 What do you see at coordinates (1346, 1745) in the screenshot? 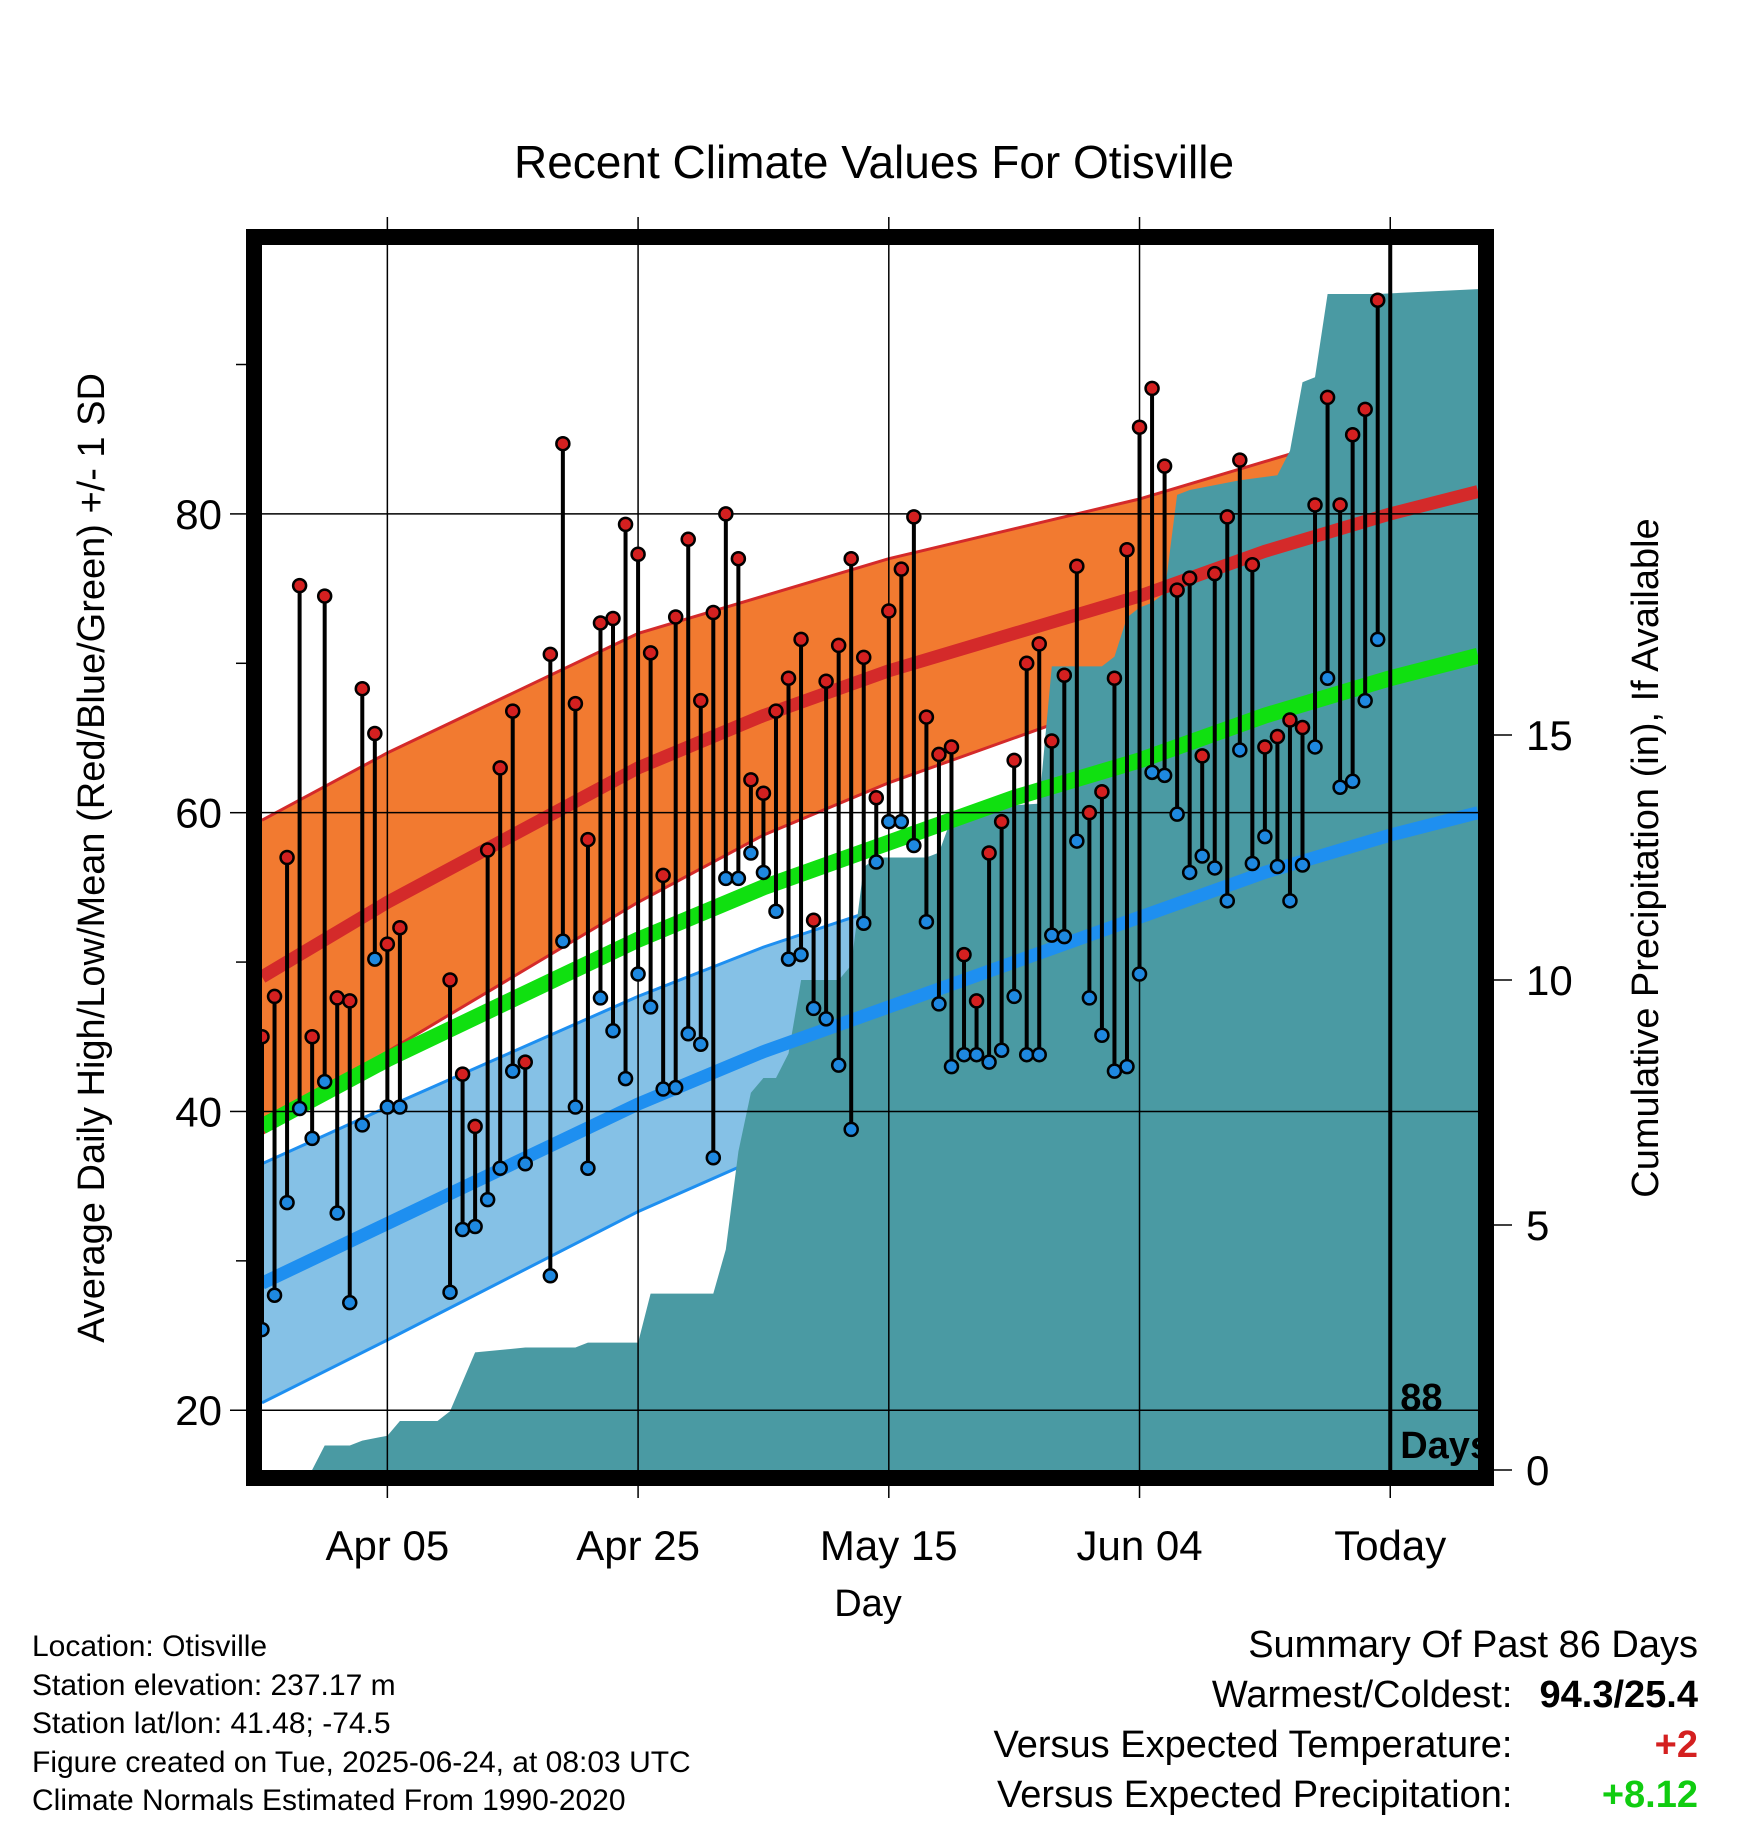
I see `temp-departure-row: Versus Expected Temperature: +2` at bounding box center [1346, 1745].